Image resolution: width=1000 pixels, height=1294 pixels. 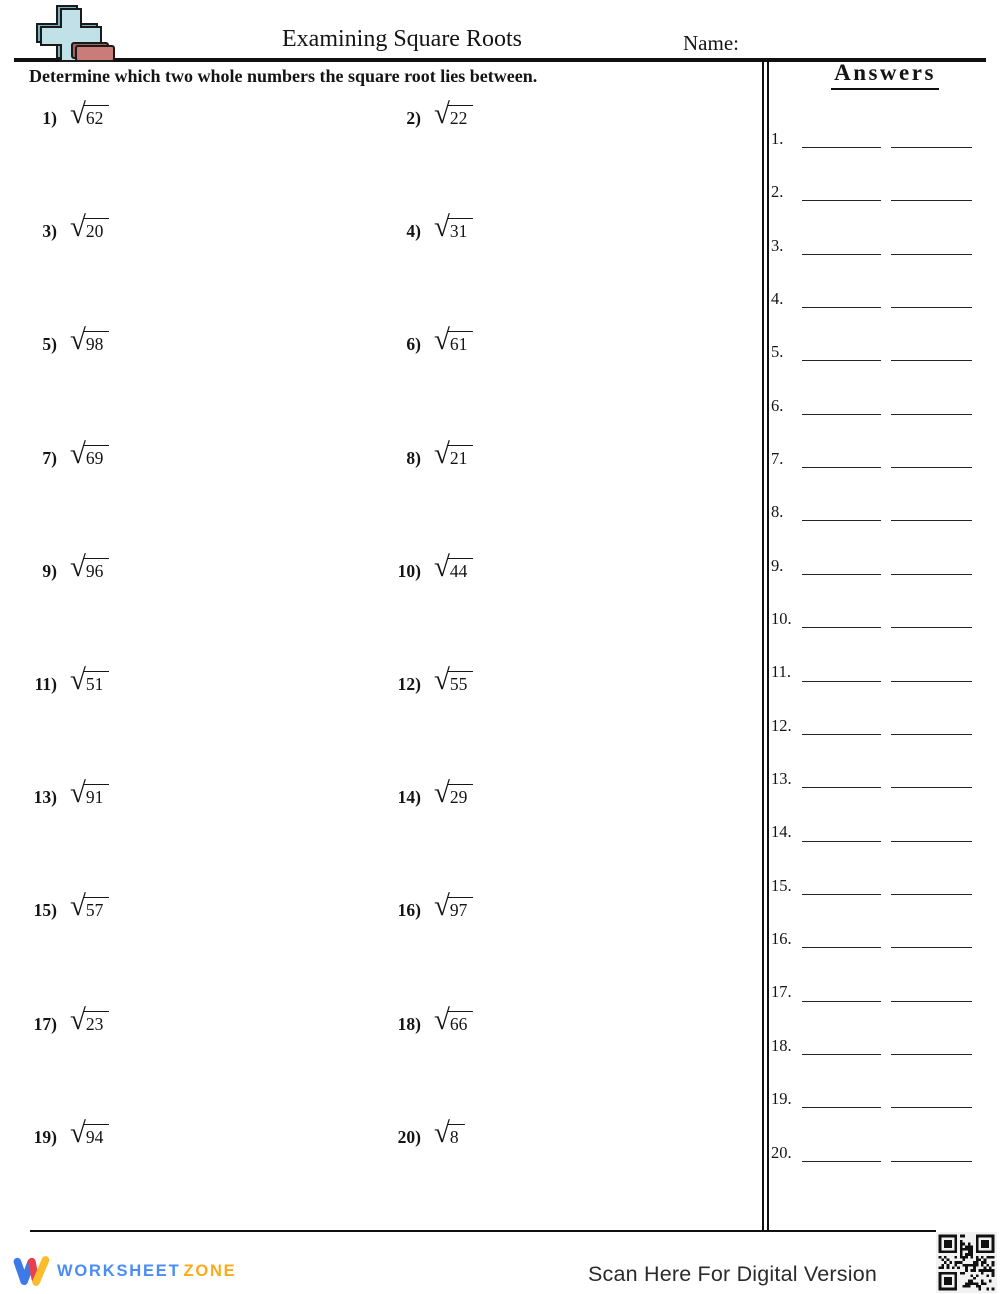 What do you see at coordinates (119, 1270) in the screenshot?
I see `brand-word-worksheet: WORKSHEET` at bounding box center [119, 1270].